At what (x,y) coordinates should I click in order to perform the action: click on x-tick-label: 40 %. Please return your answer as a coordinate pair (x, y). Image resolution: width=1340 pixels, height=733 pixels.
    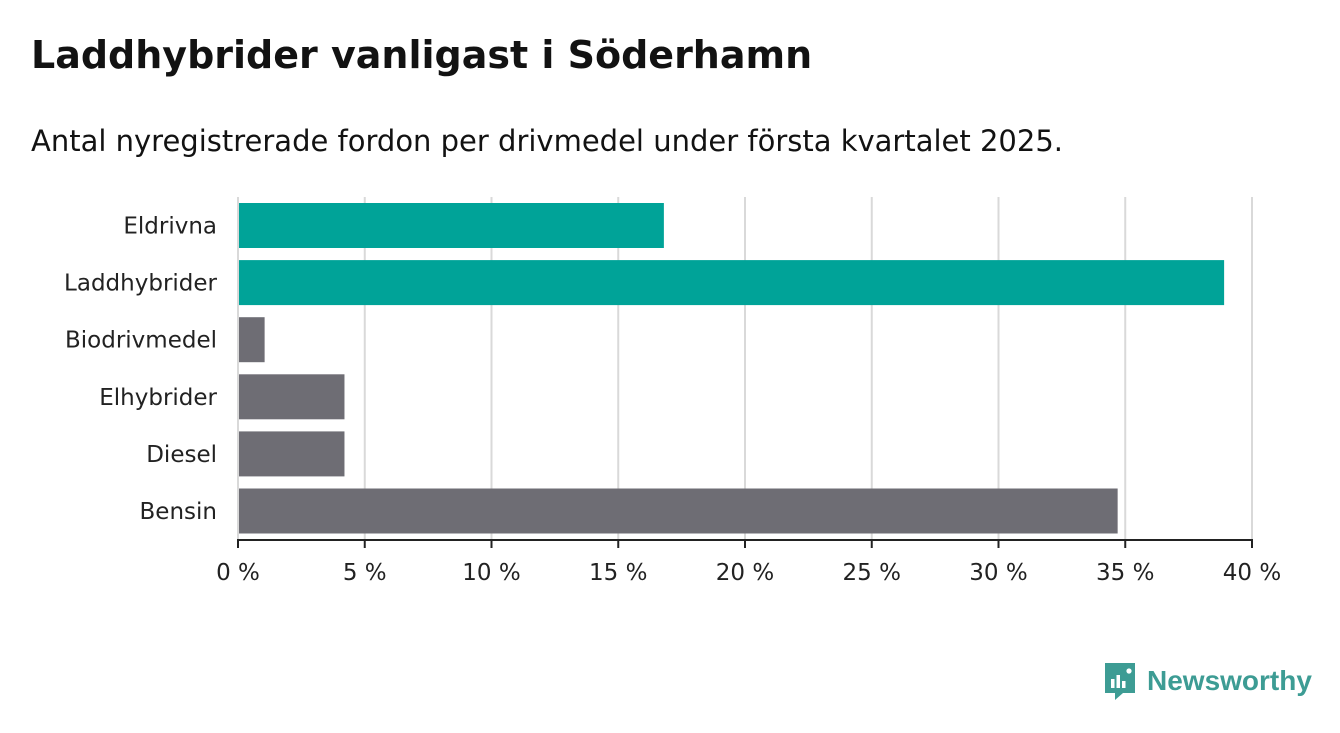
    Looking at the image, I should click on (1252, 573).